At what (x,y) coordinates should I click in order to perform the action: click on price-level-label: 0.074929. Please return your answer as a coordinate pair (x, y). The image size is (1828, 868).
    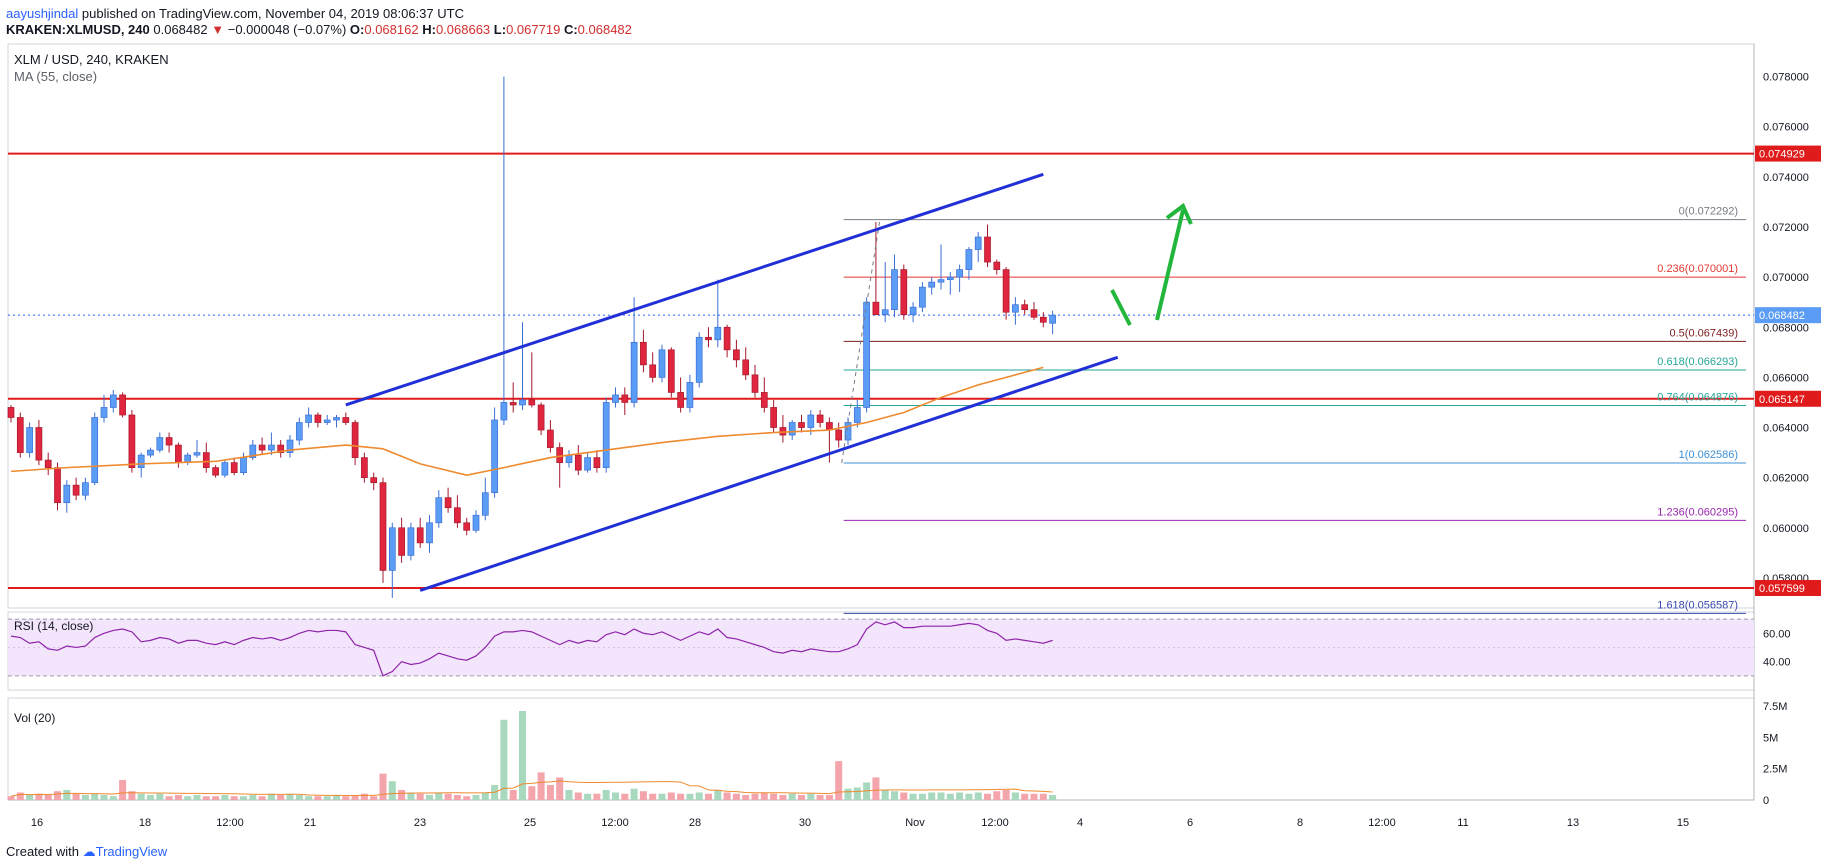
    Looking at the image, I should click on (1782, 155).